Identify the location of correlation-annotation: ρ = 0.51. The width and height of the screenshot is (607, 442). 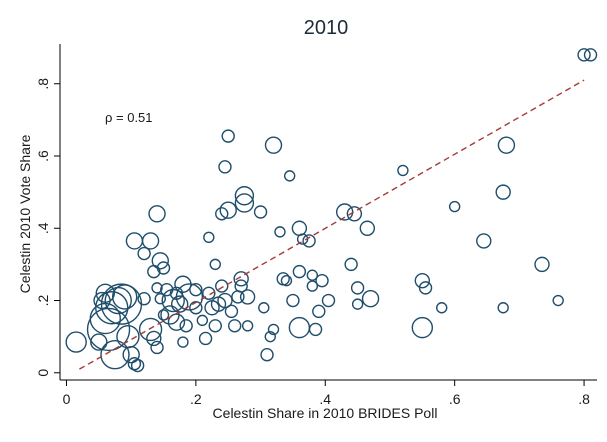
(129, 117).